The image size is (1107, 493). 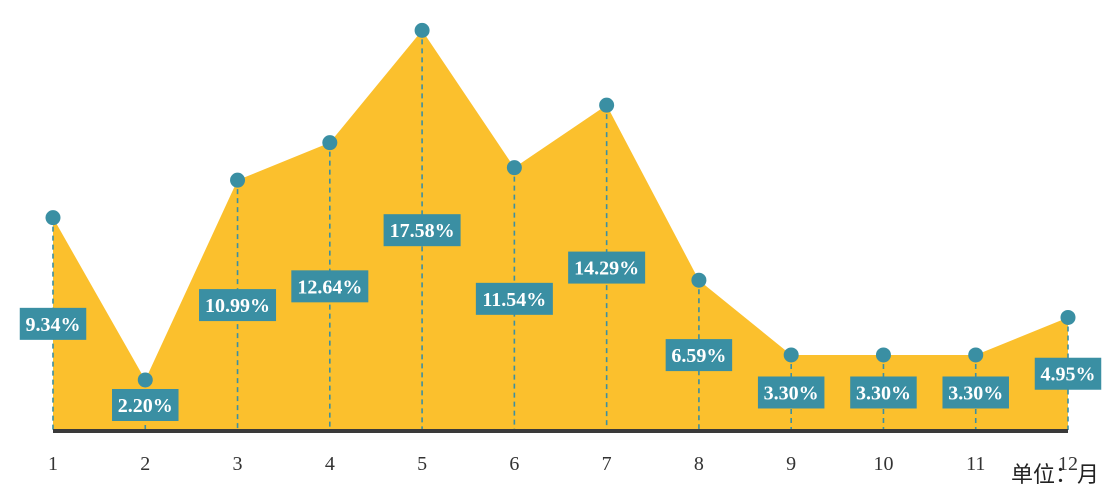 What do you see at coordinates (791, 464) in the screenshot?
I see `x-tick-label: 9` at bounding box center [791, 464].